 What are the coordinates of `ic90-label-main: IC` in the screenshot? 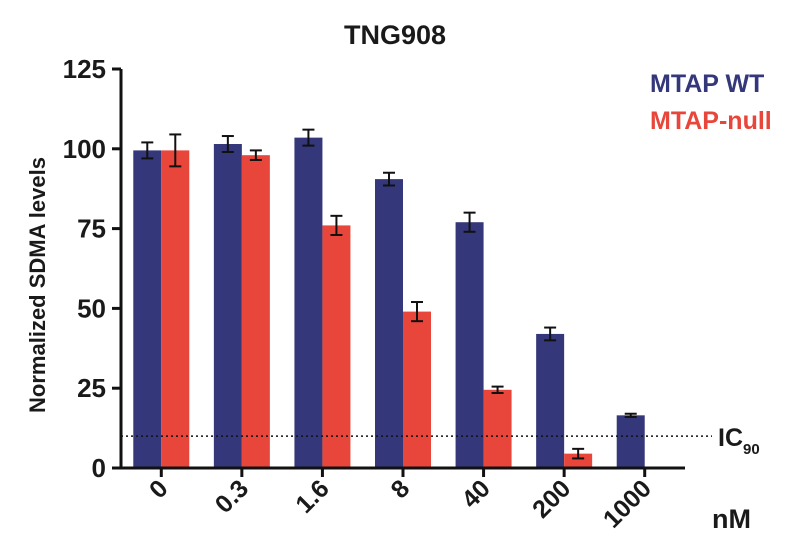 It's located at (730, 438).